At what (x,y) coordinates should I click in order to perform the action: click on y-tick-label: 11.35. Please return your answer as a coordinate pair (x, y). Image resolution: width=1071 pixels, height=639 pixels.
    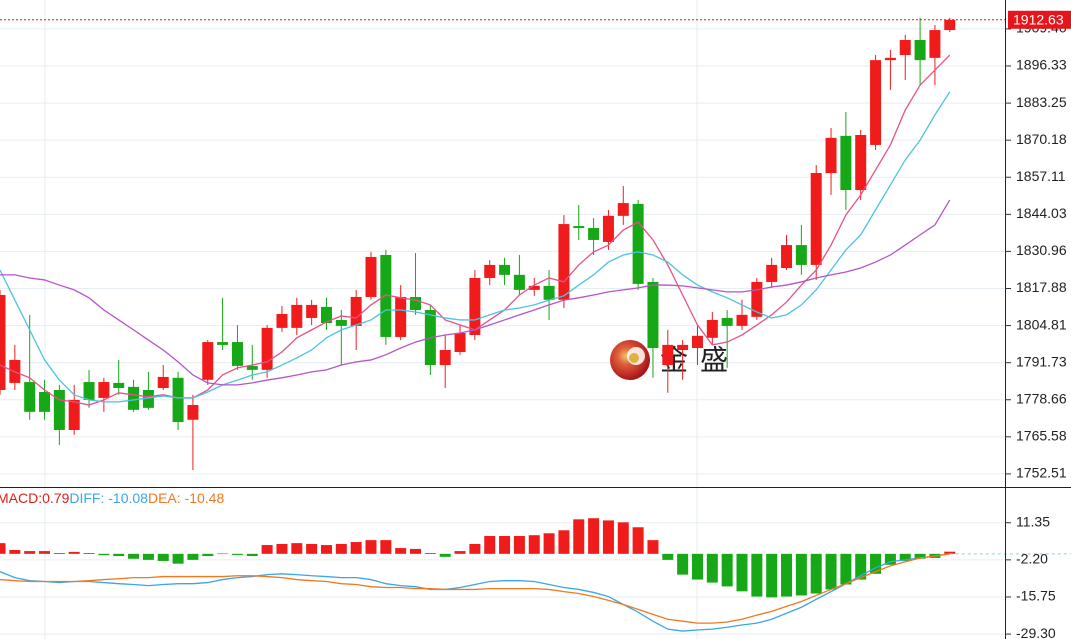
    Looking at the image, I should click on (1033, 521).